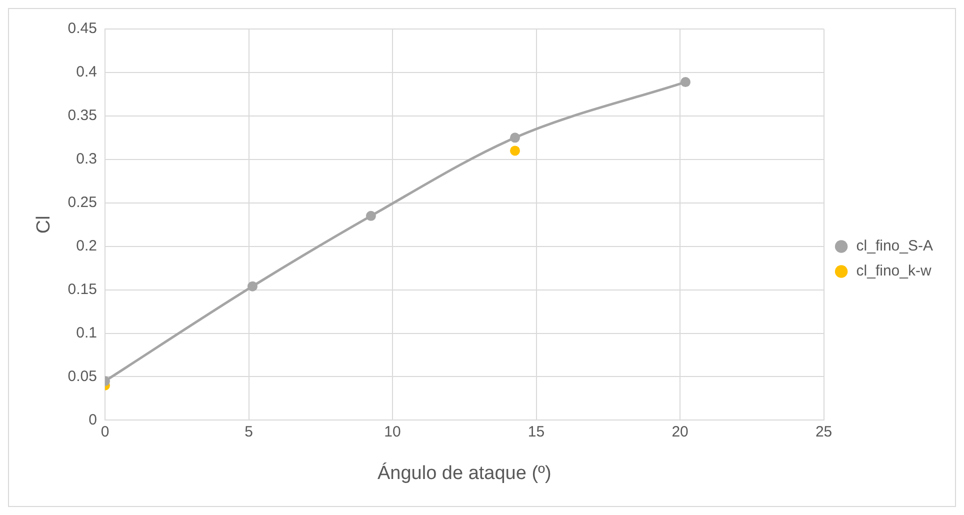 The height and width of the screenshot is (515, 964). Describe the element at coordinates (44, 225) in the screenshot. I see `y-axis-title: Cl` at that location.